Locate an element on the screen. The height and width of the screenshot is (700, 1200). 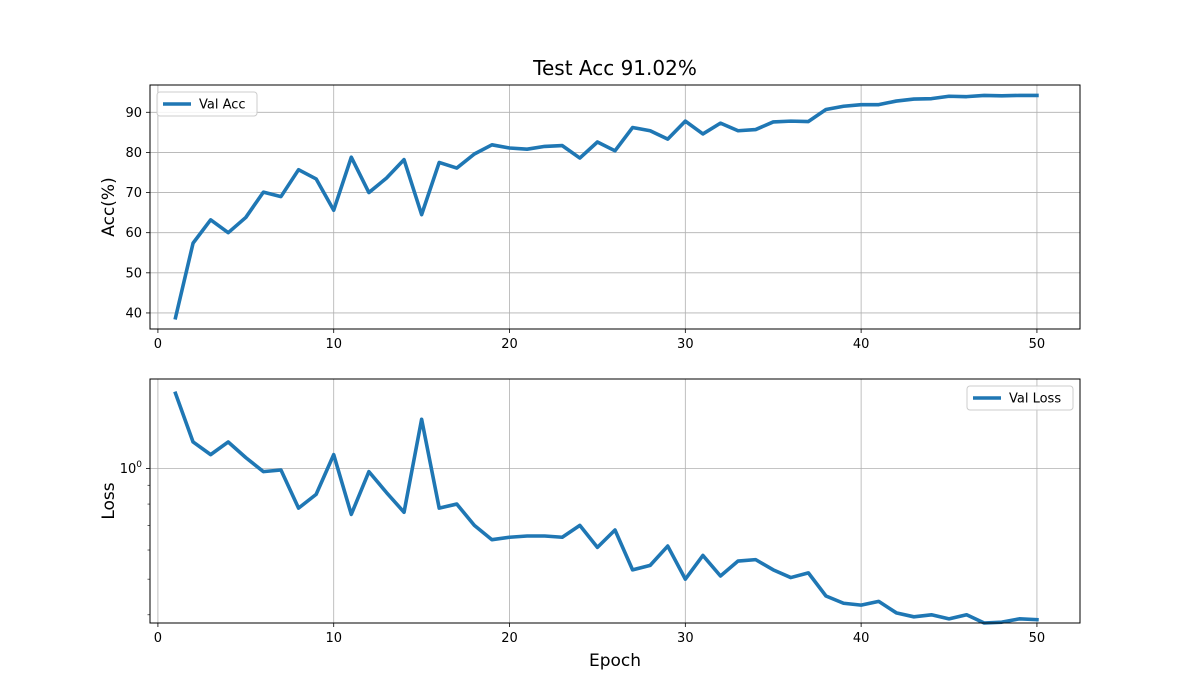
chart-1-legend-box is located at coordinates (207, 104).